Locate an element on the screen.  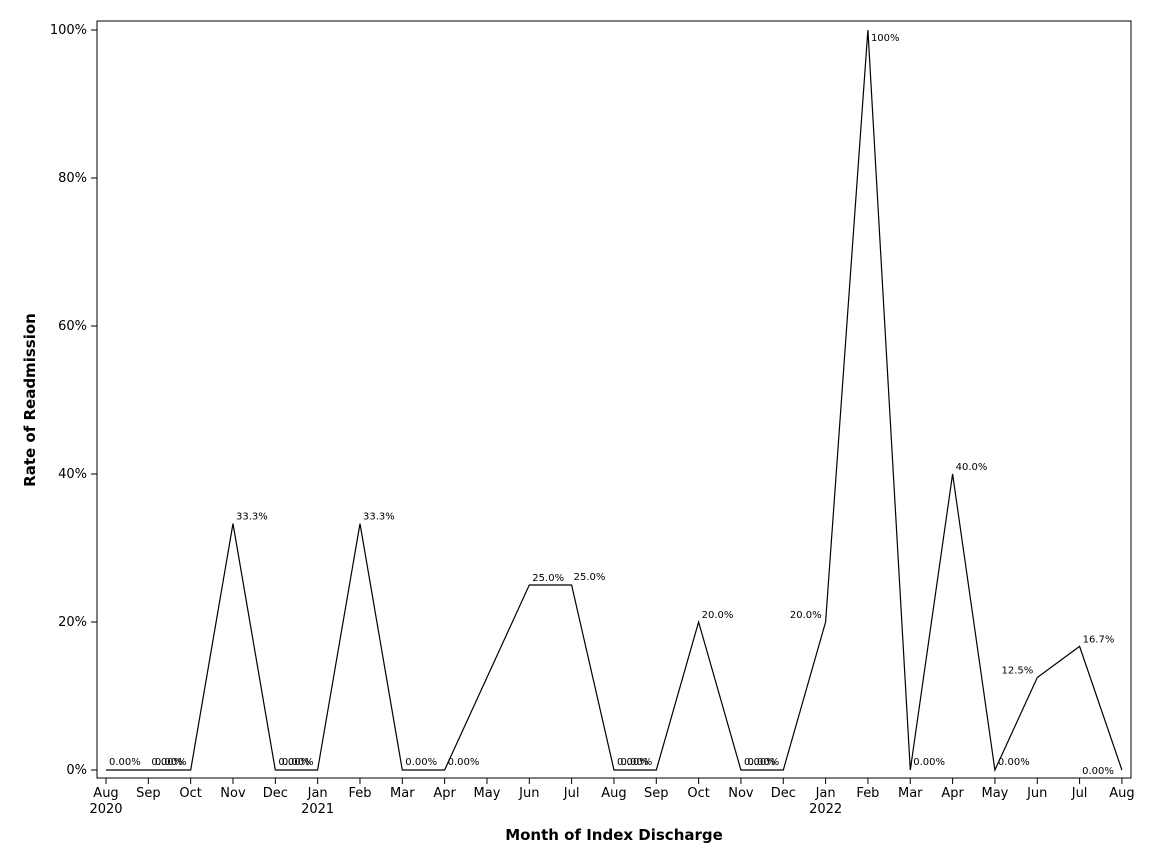
y-tick-label: 80% is located at coordinates (72, 178).